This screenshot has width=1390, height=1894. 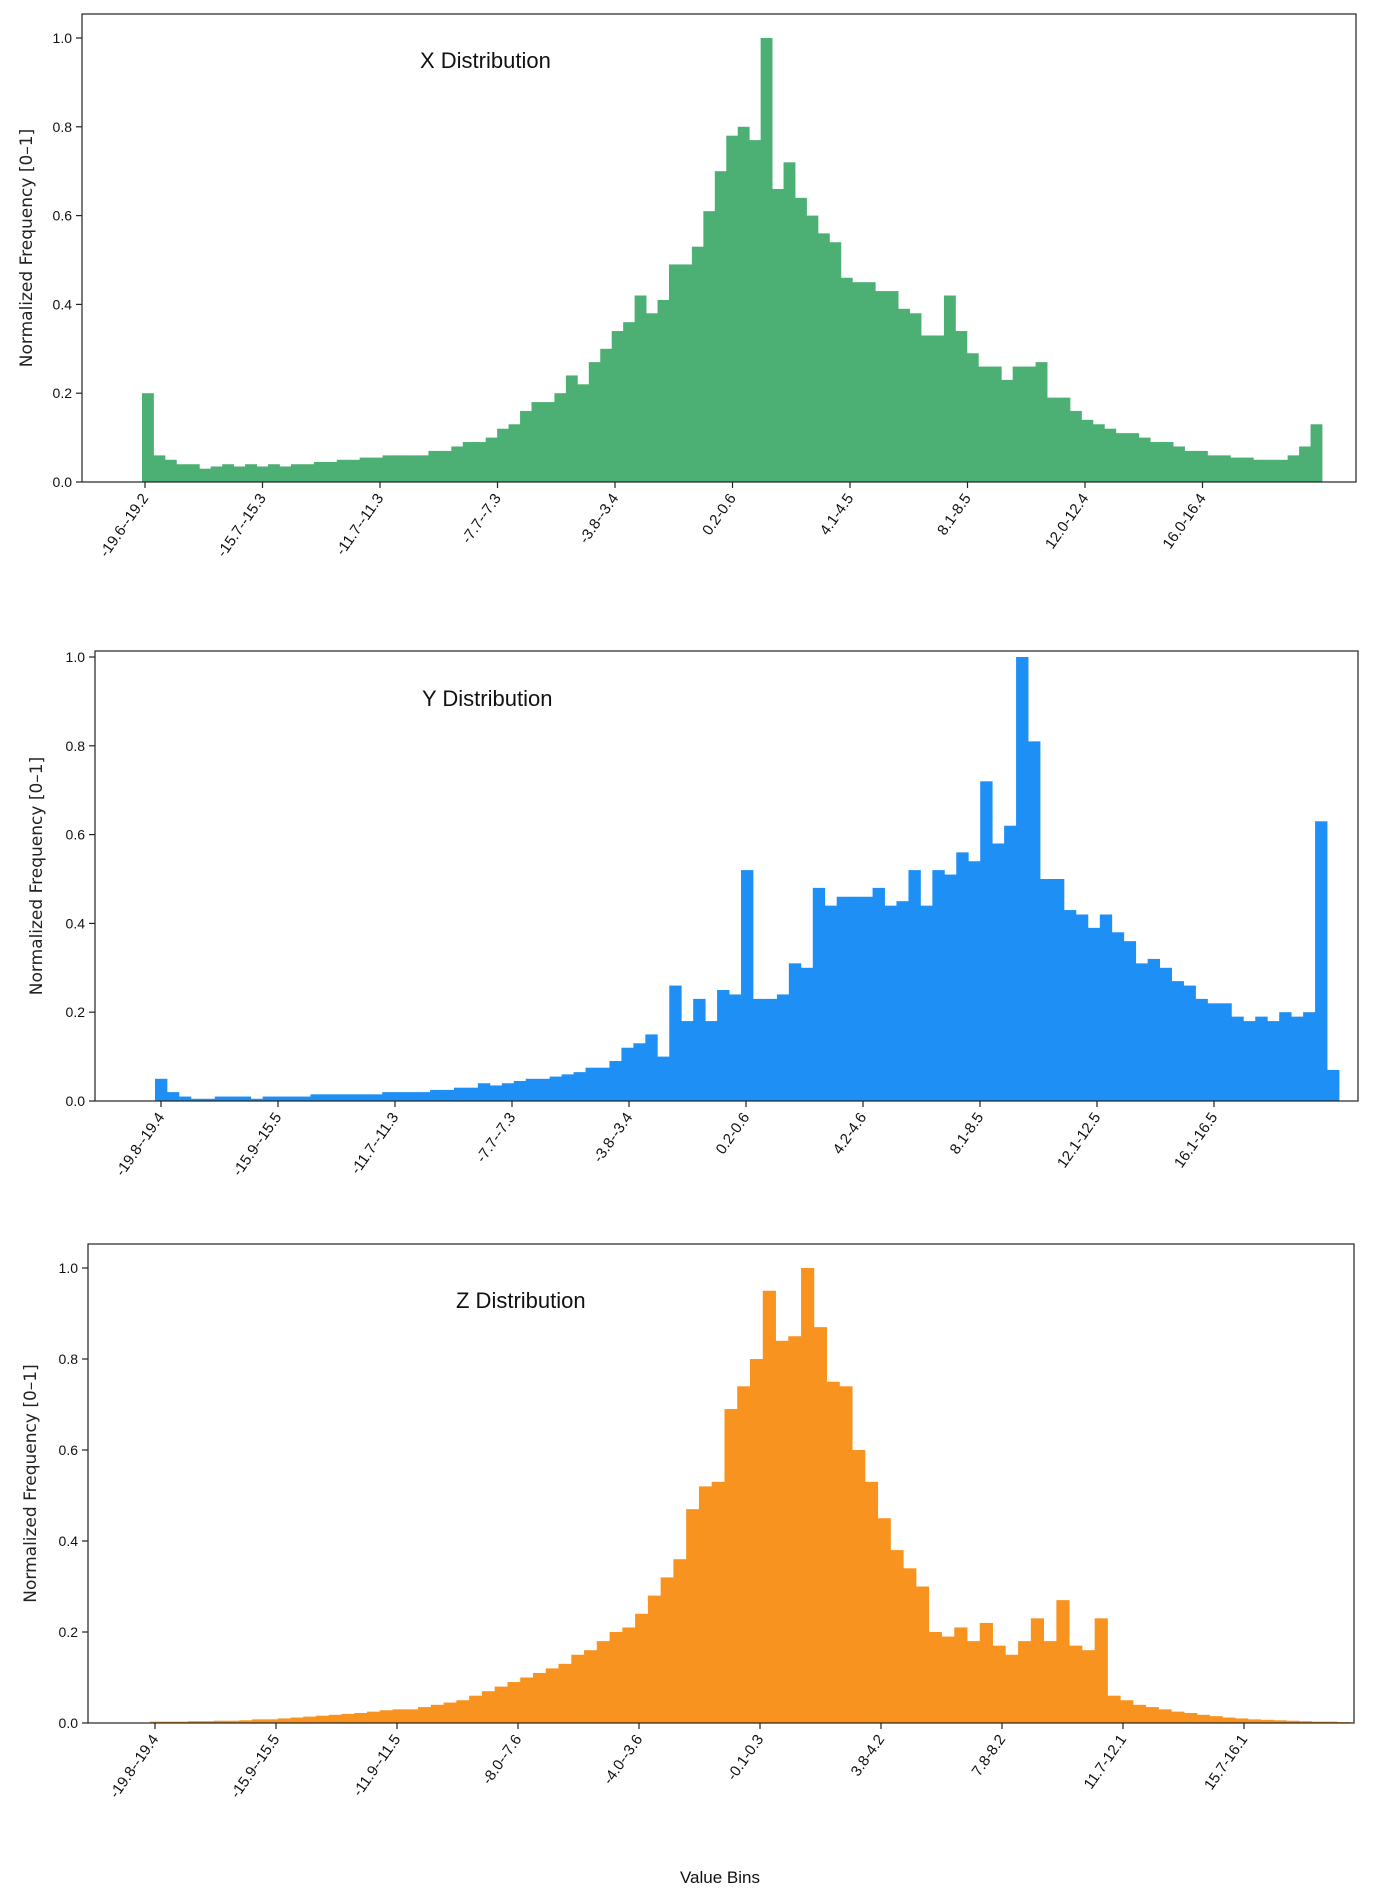 What do you see at coordinates (1226, 1763) in the screenshot?
I see `x-tick-label: 15.7-16.1` at bounding box center [1226, 1763].